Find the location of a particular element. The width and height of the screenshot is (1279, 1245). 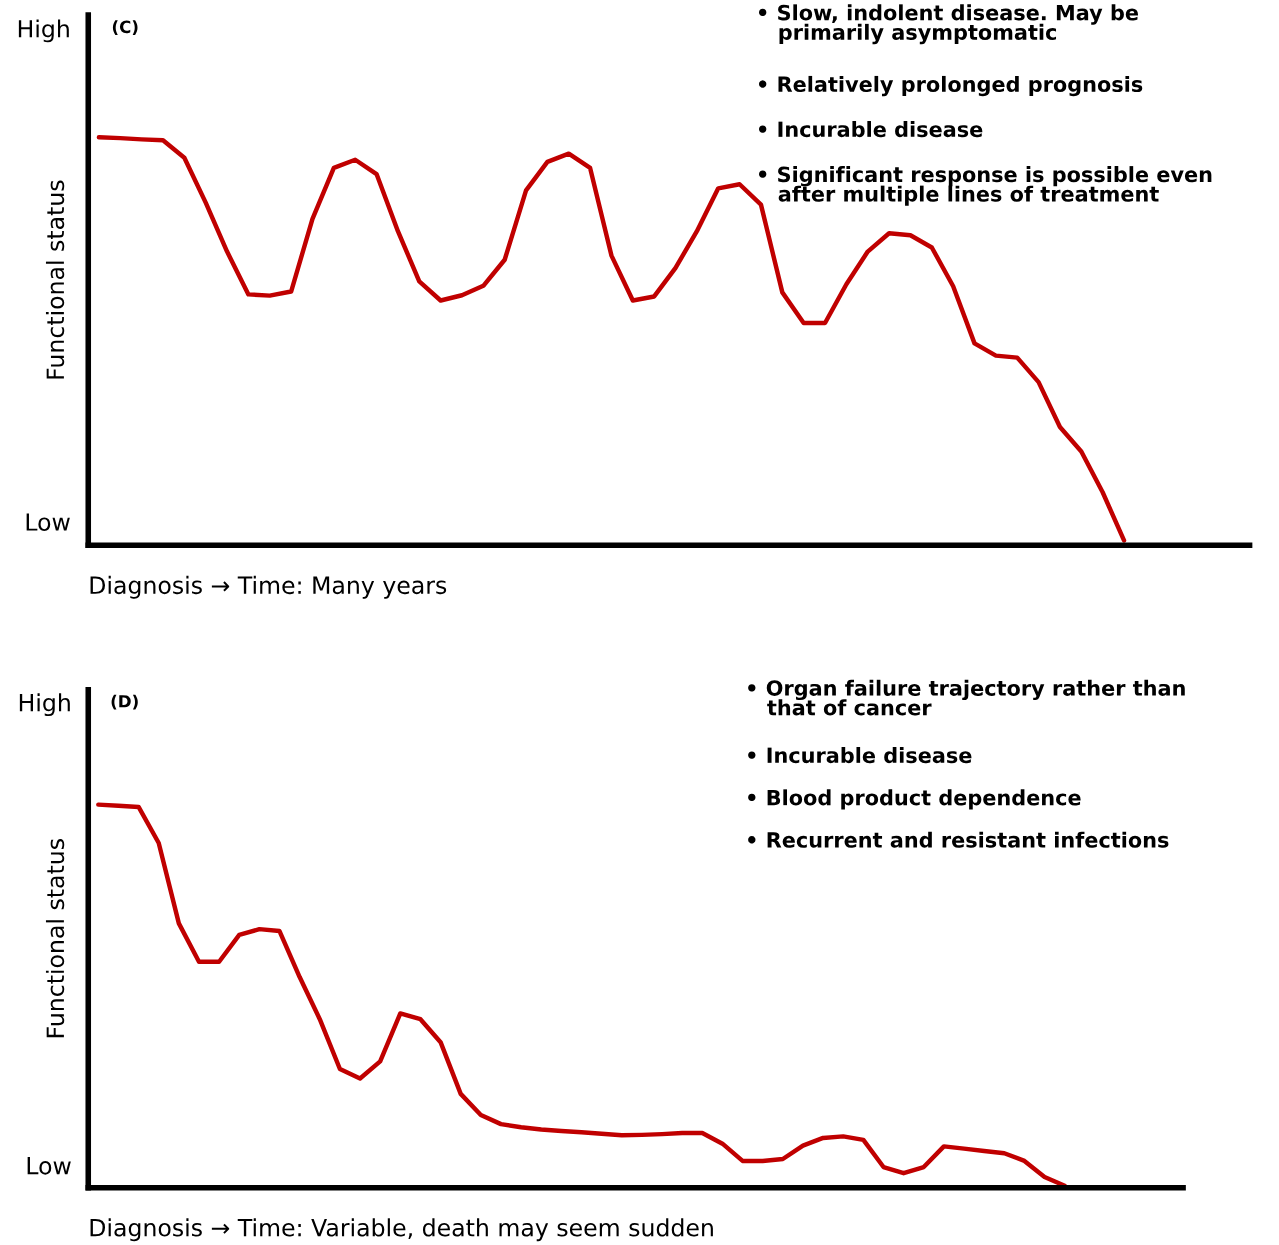

text: • Organ failure trajectory rather than that of cancer is located at coordinates (966, 697).